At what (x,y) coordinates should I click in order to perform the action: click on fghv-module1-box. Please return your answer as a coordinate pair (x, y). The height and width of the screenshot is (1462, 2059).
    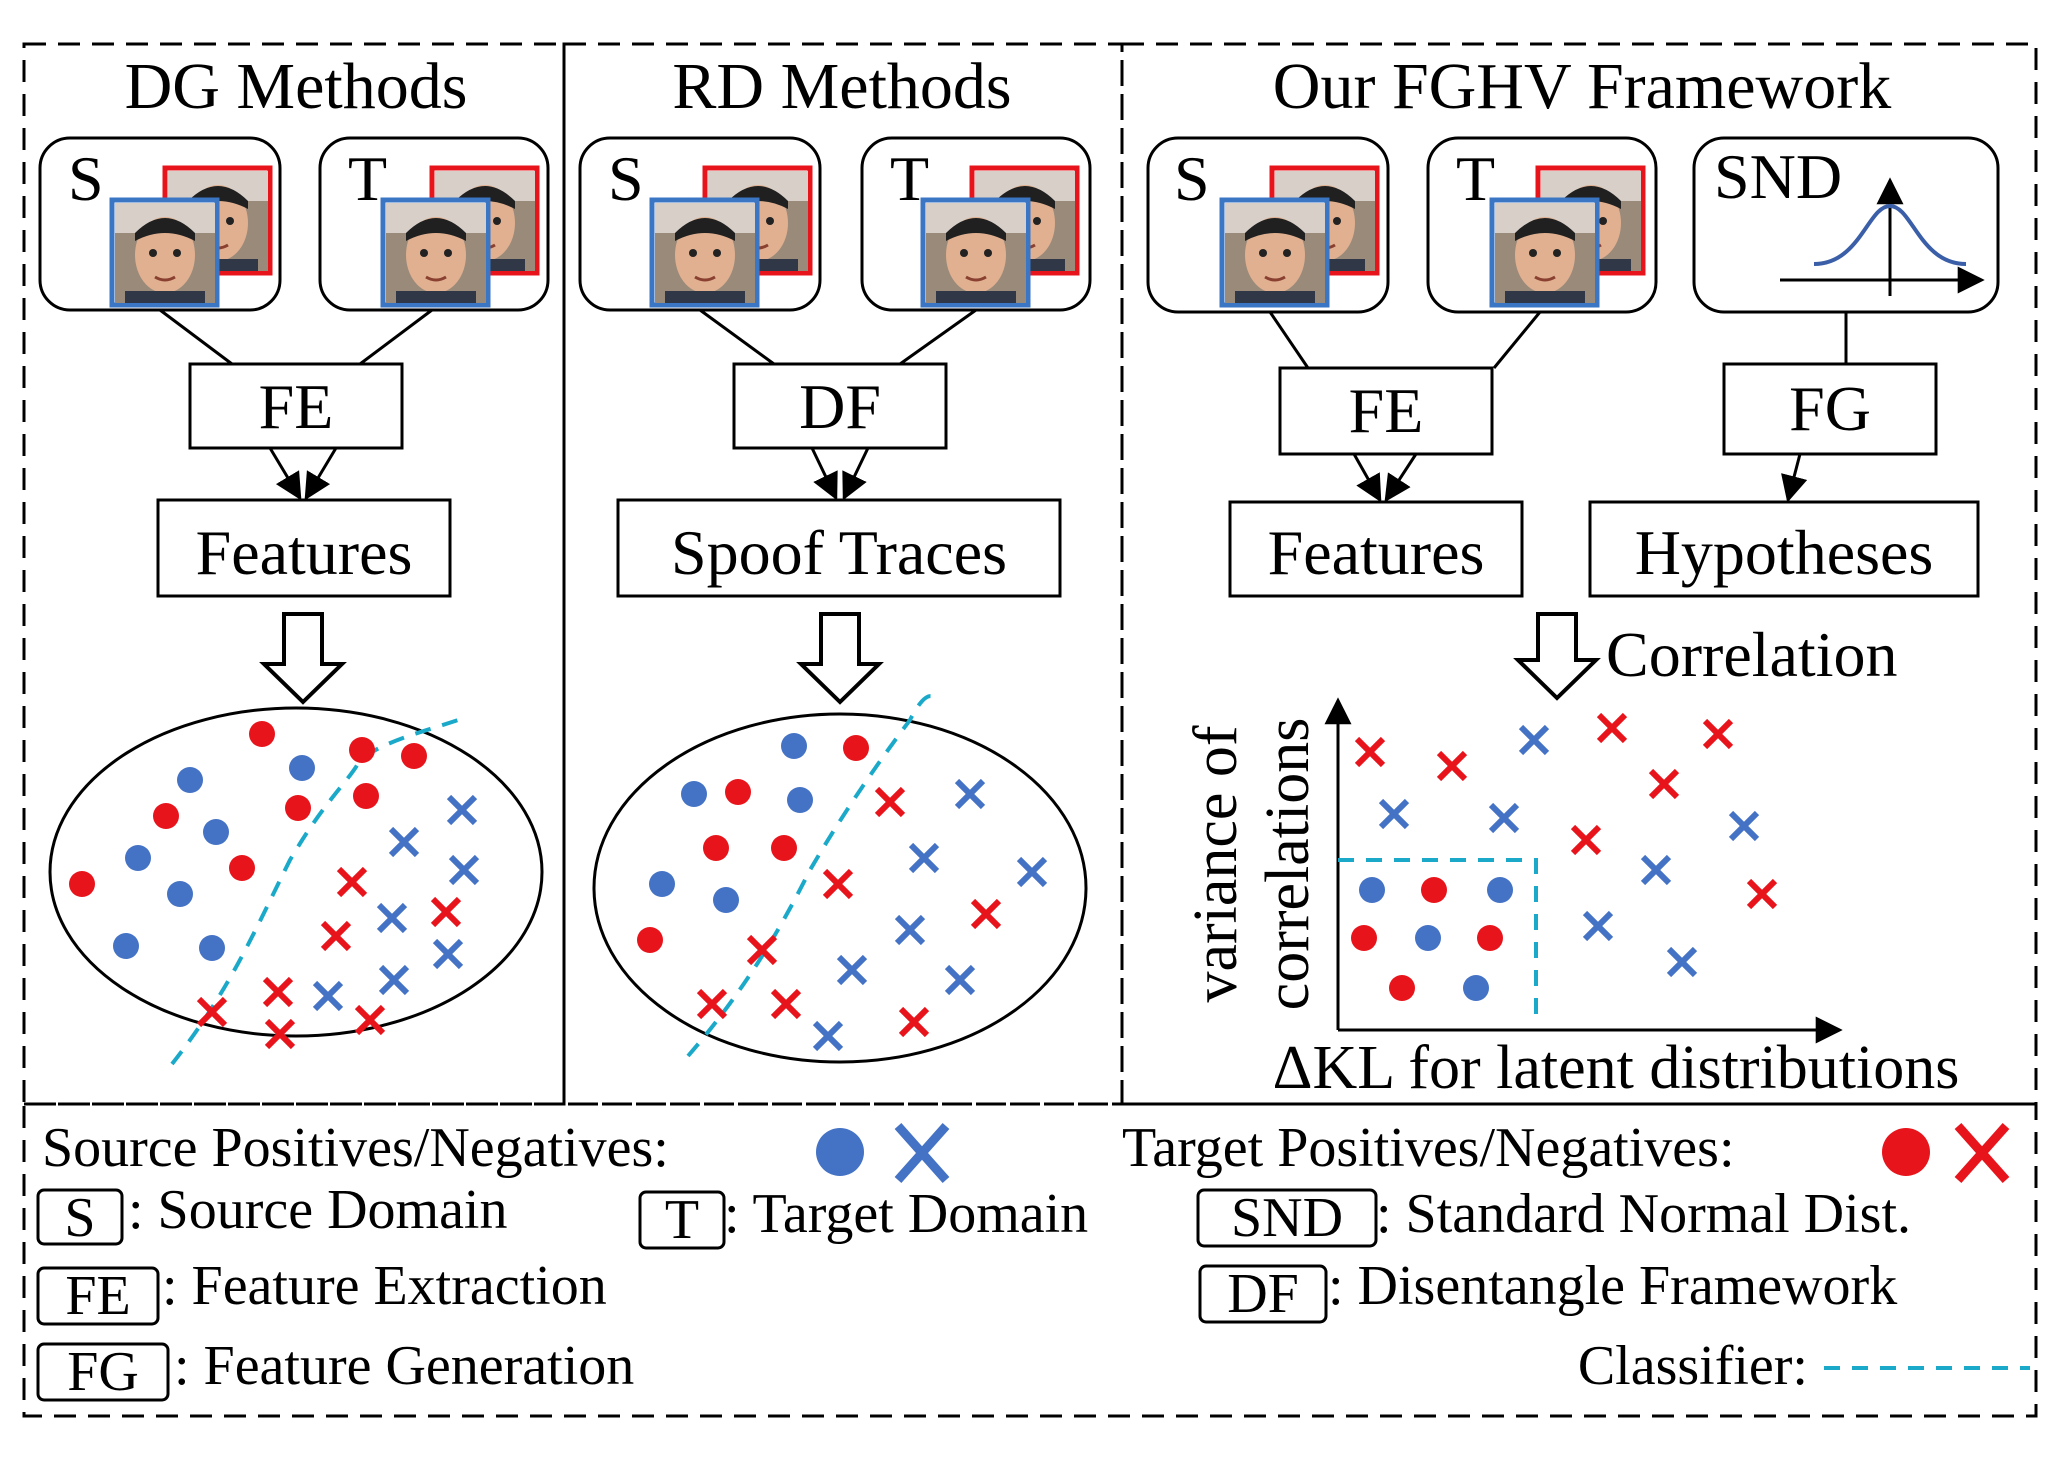
    Looking at the image, I should click on (1386, 411).